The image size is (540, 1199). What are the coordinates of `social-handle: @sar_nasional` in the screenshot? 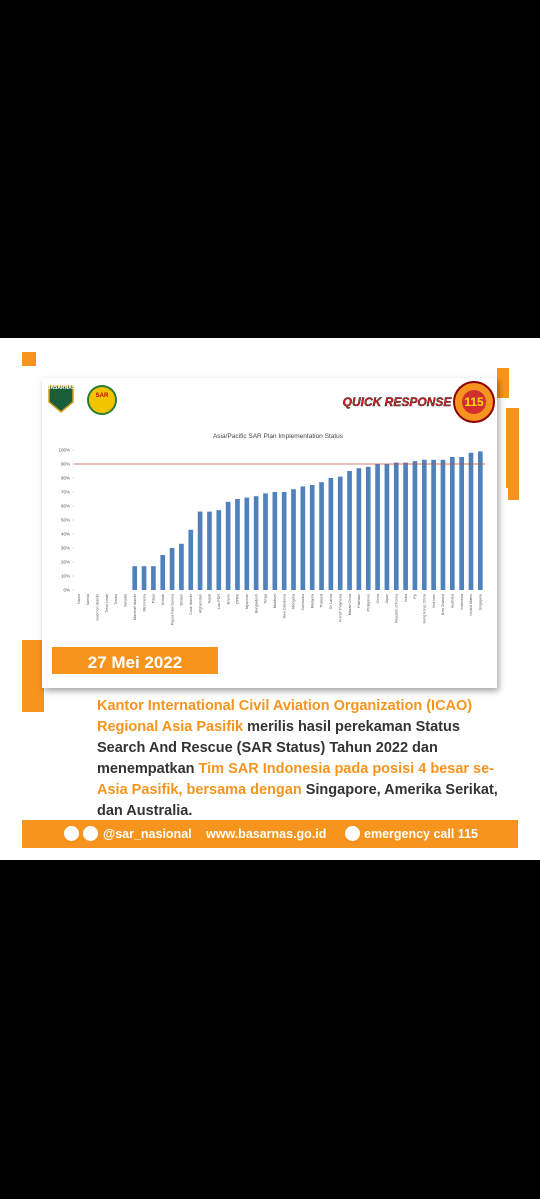 It's located at (147, 834).